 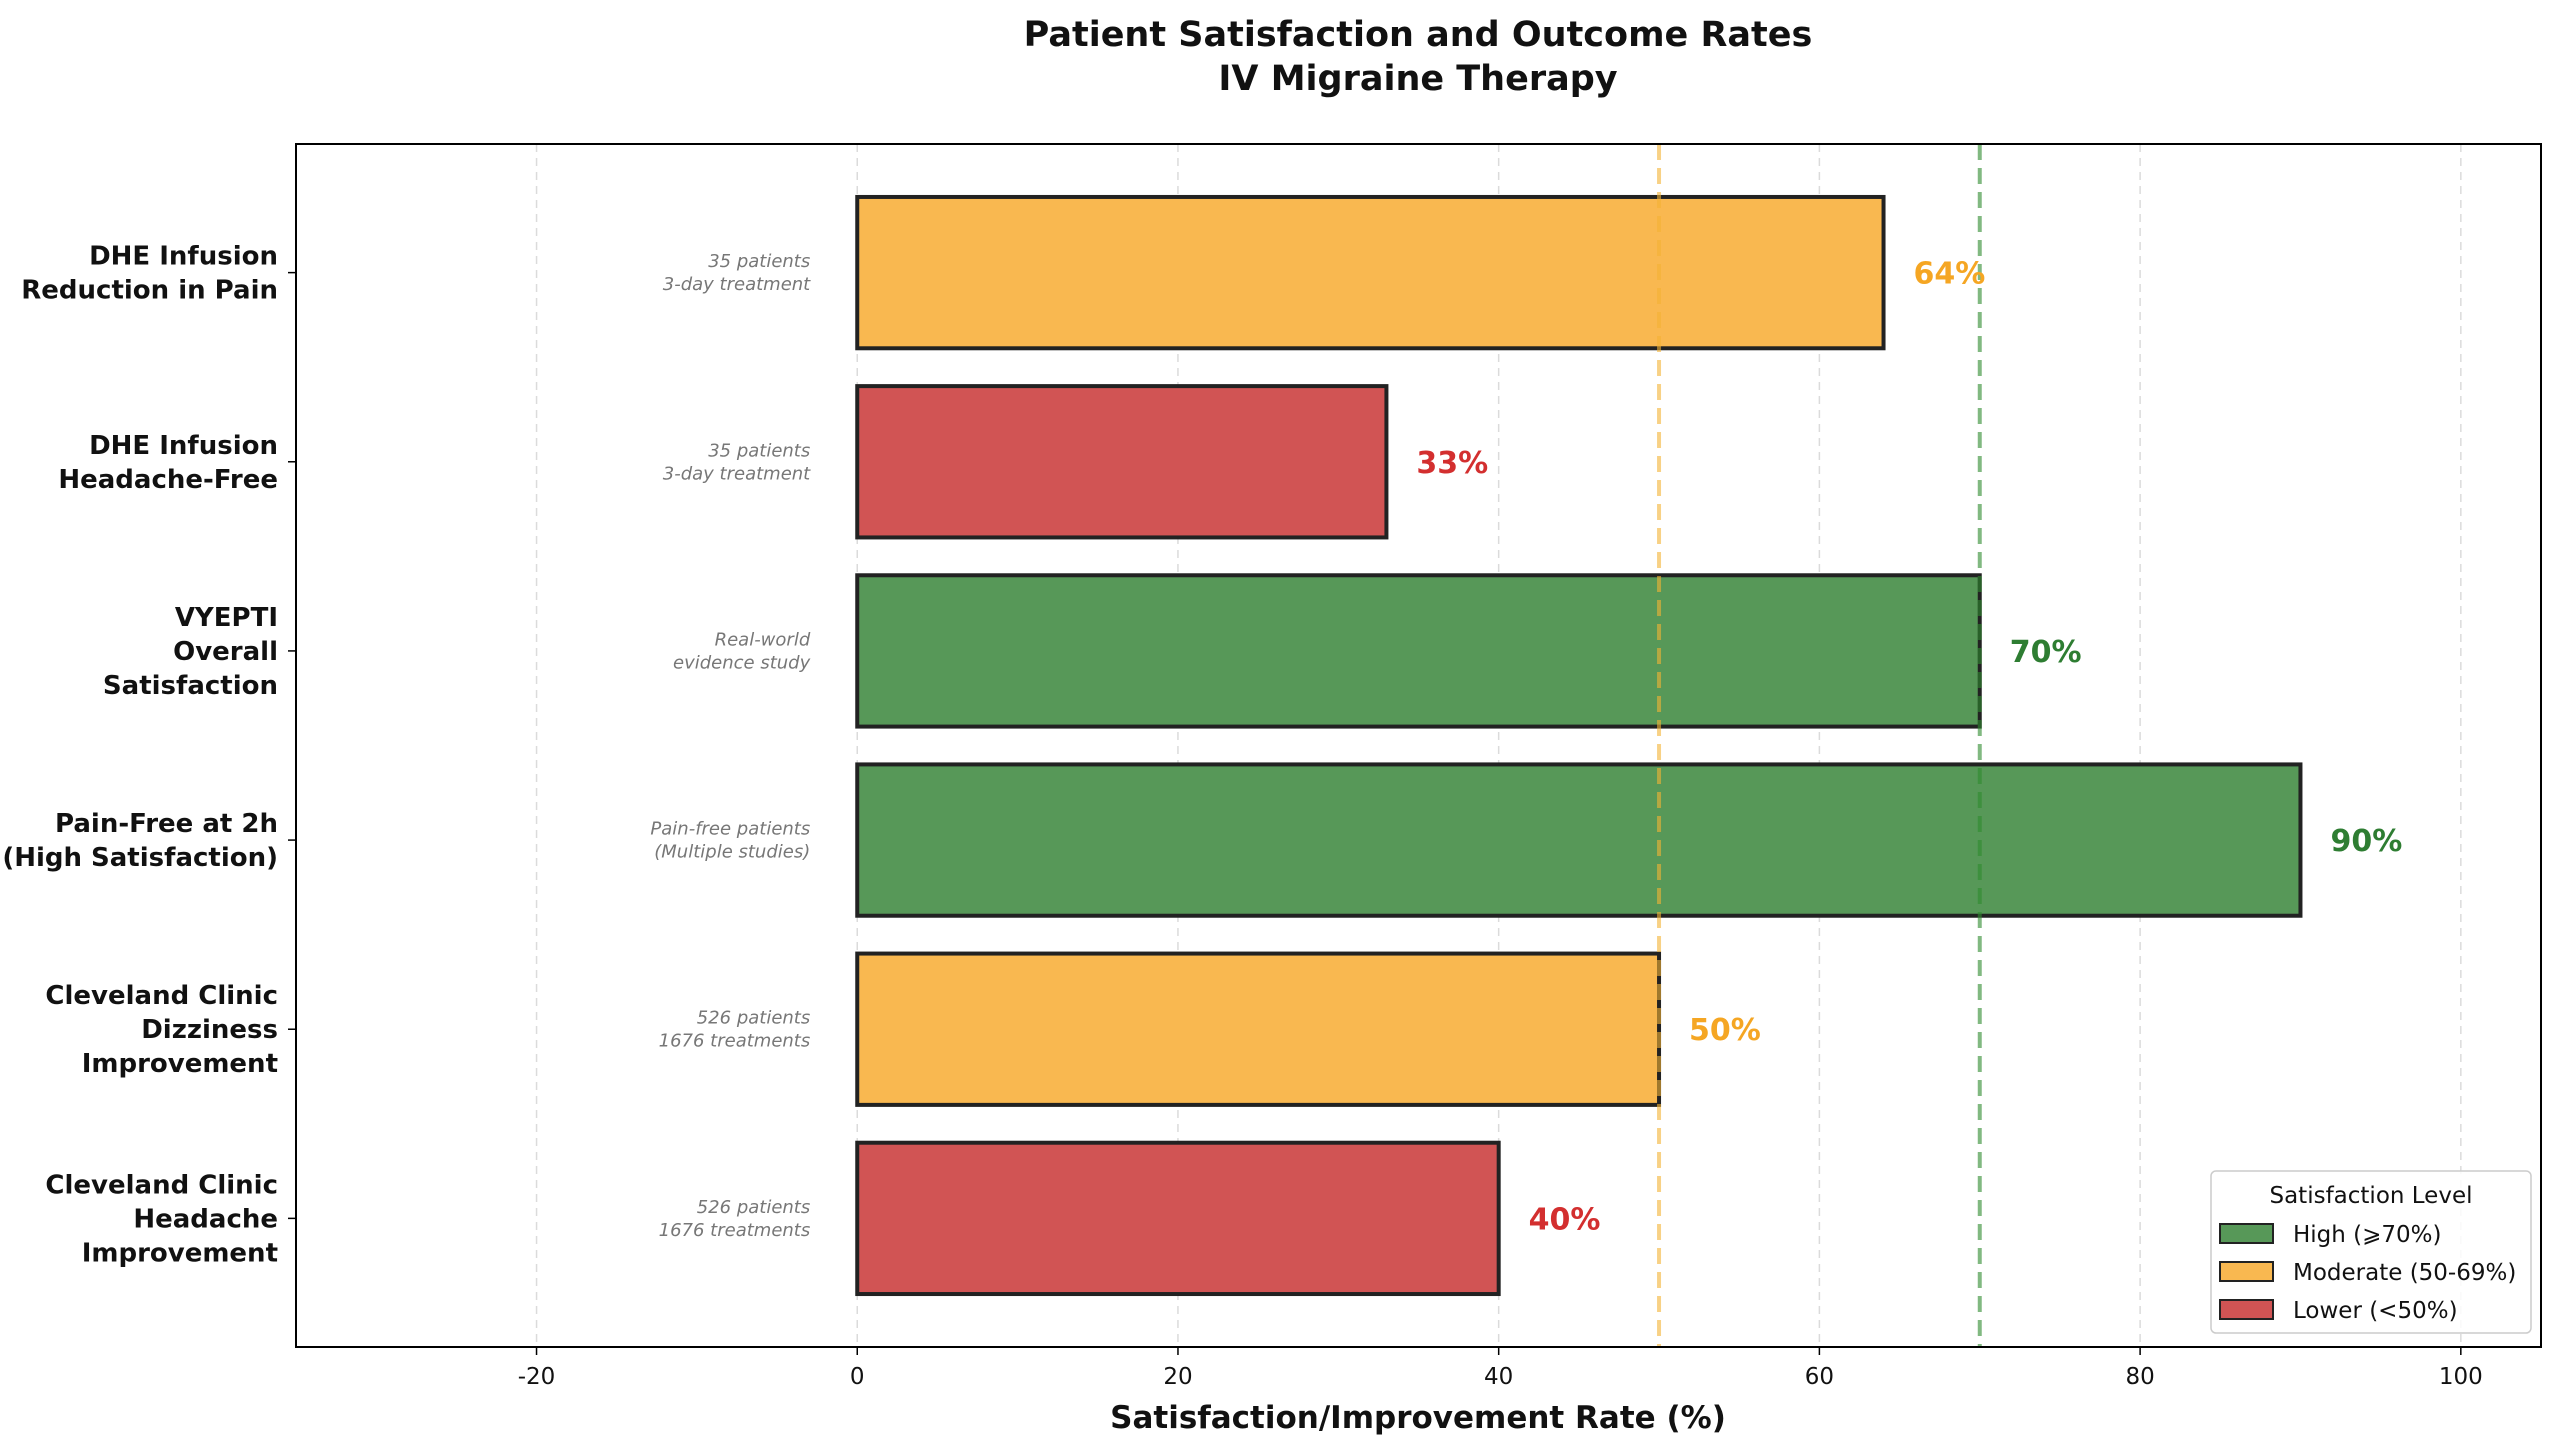 I want to click on chart-title-line: Patient Satisfaction and Outcome Rates, so click(x=1418, y=35).